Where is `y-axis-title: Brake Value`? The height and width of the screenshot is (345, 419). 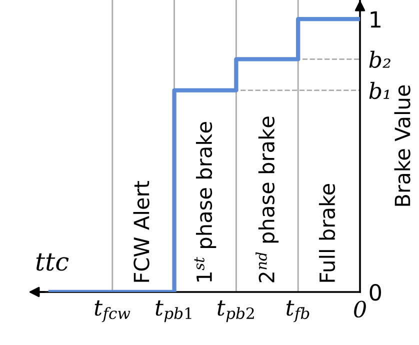 y-axis-title: Brake Value is located at coordinates (402, 145).